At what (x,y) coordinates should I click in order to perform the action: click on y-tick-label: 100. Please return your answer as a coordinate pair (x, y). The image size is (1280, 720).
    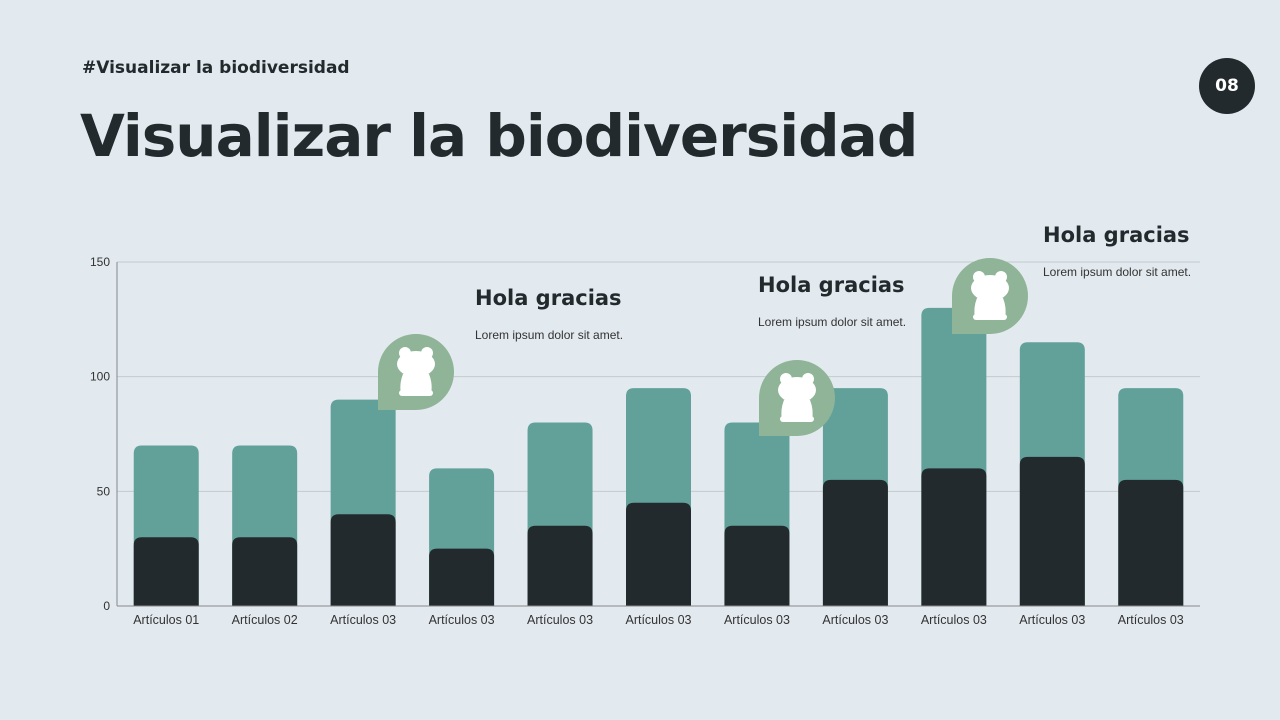
    Looking at the image, I should click on (100, 377).